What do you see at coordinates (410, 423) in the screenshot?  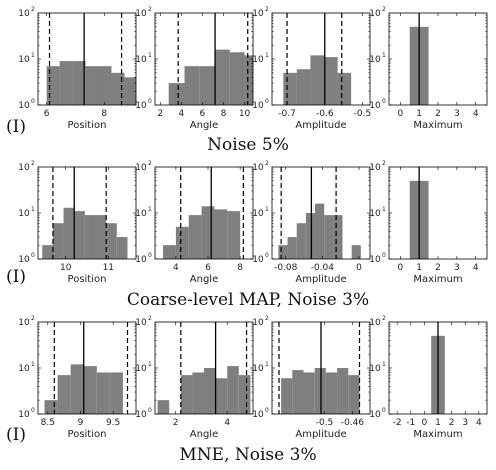 I see `x-tick-label: -1` at bounding box center [410, 423].